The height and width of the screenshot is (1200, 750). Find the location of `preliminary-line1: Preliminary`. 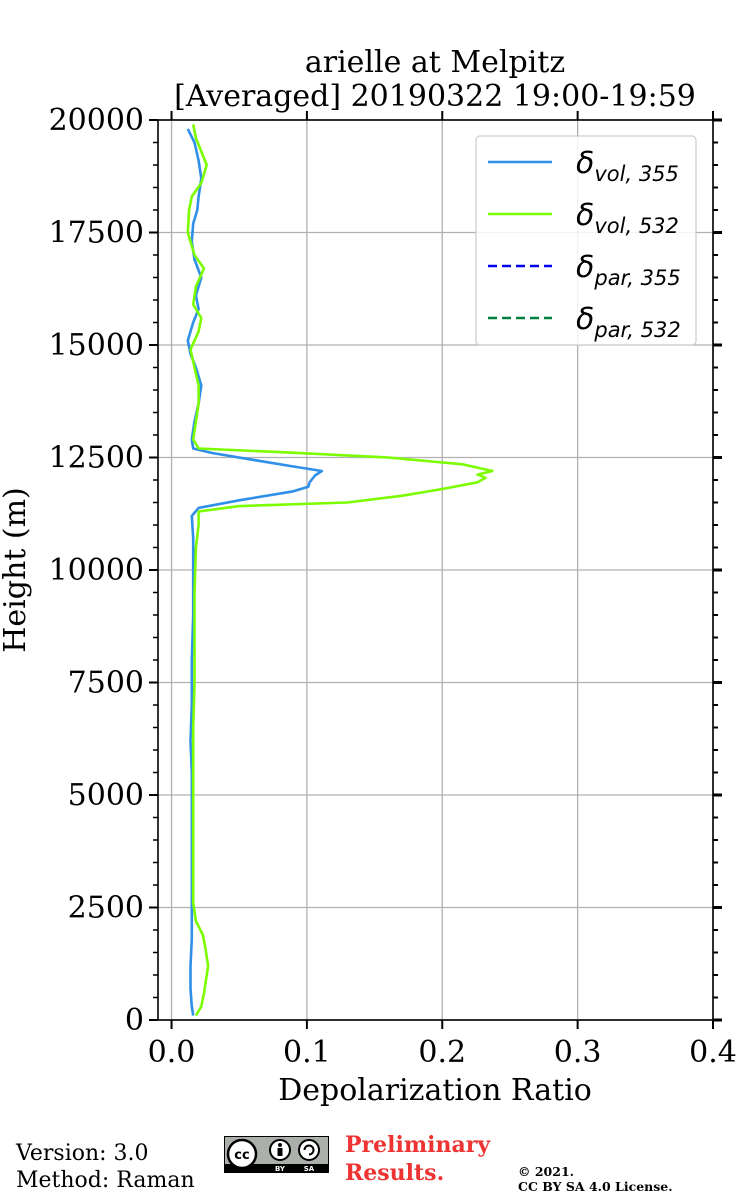

preliminary-line1: Preliminary is located at coordinates (418, 1145).